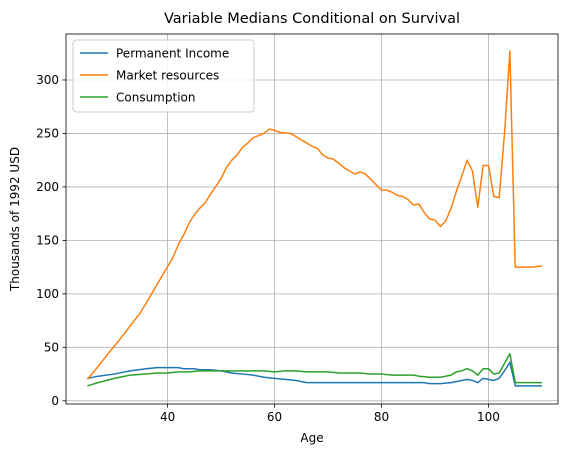  Describe the element at coordinates (51, 347) in the screenshot. I see `y-tick-label: 50` at that location.